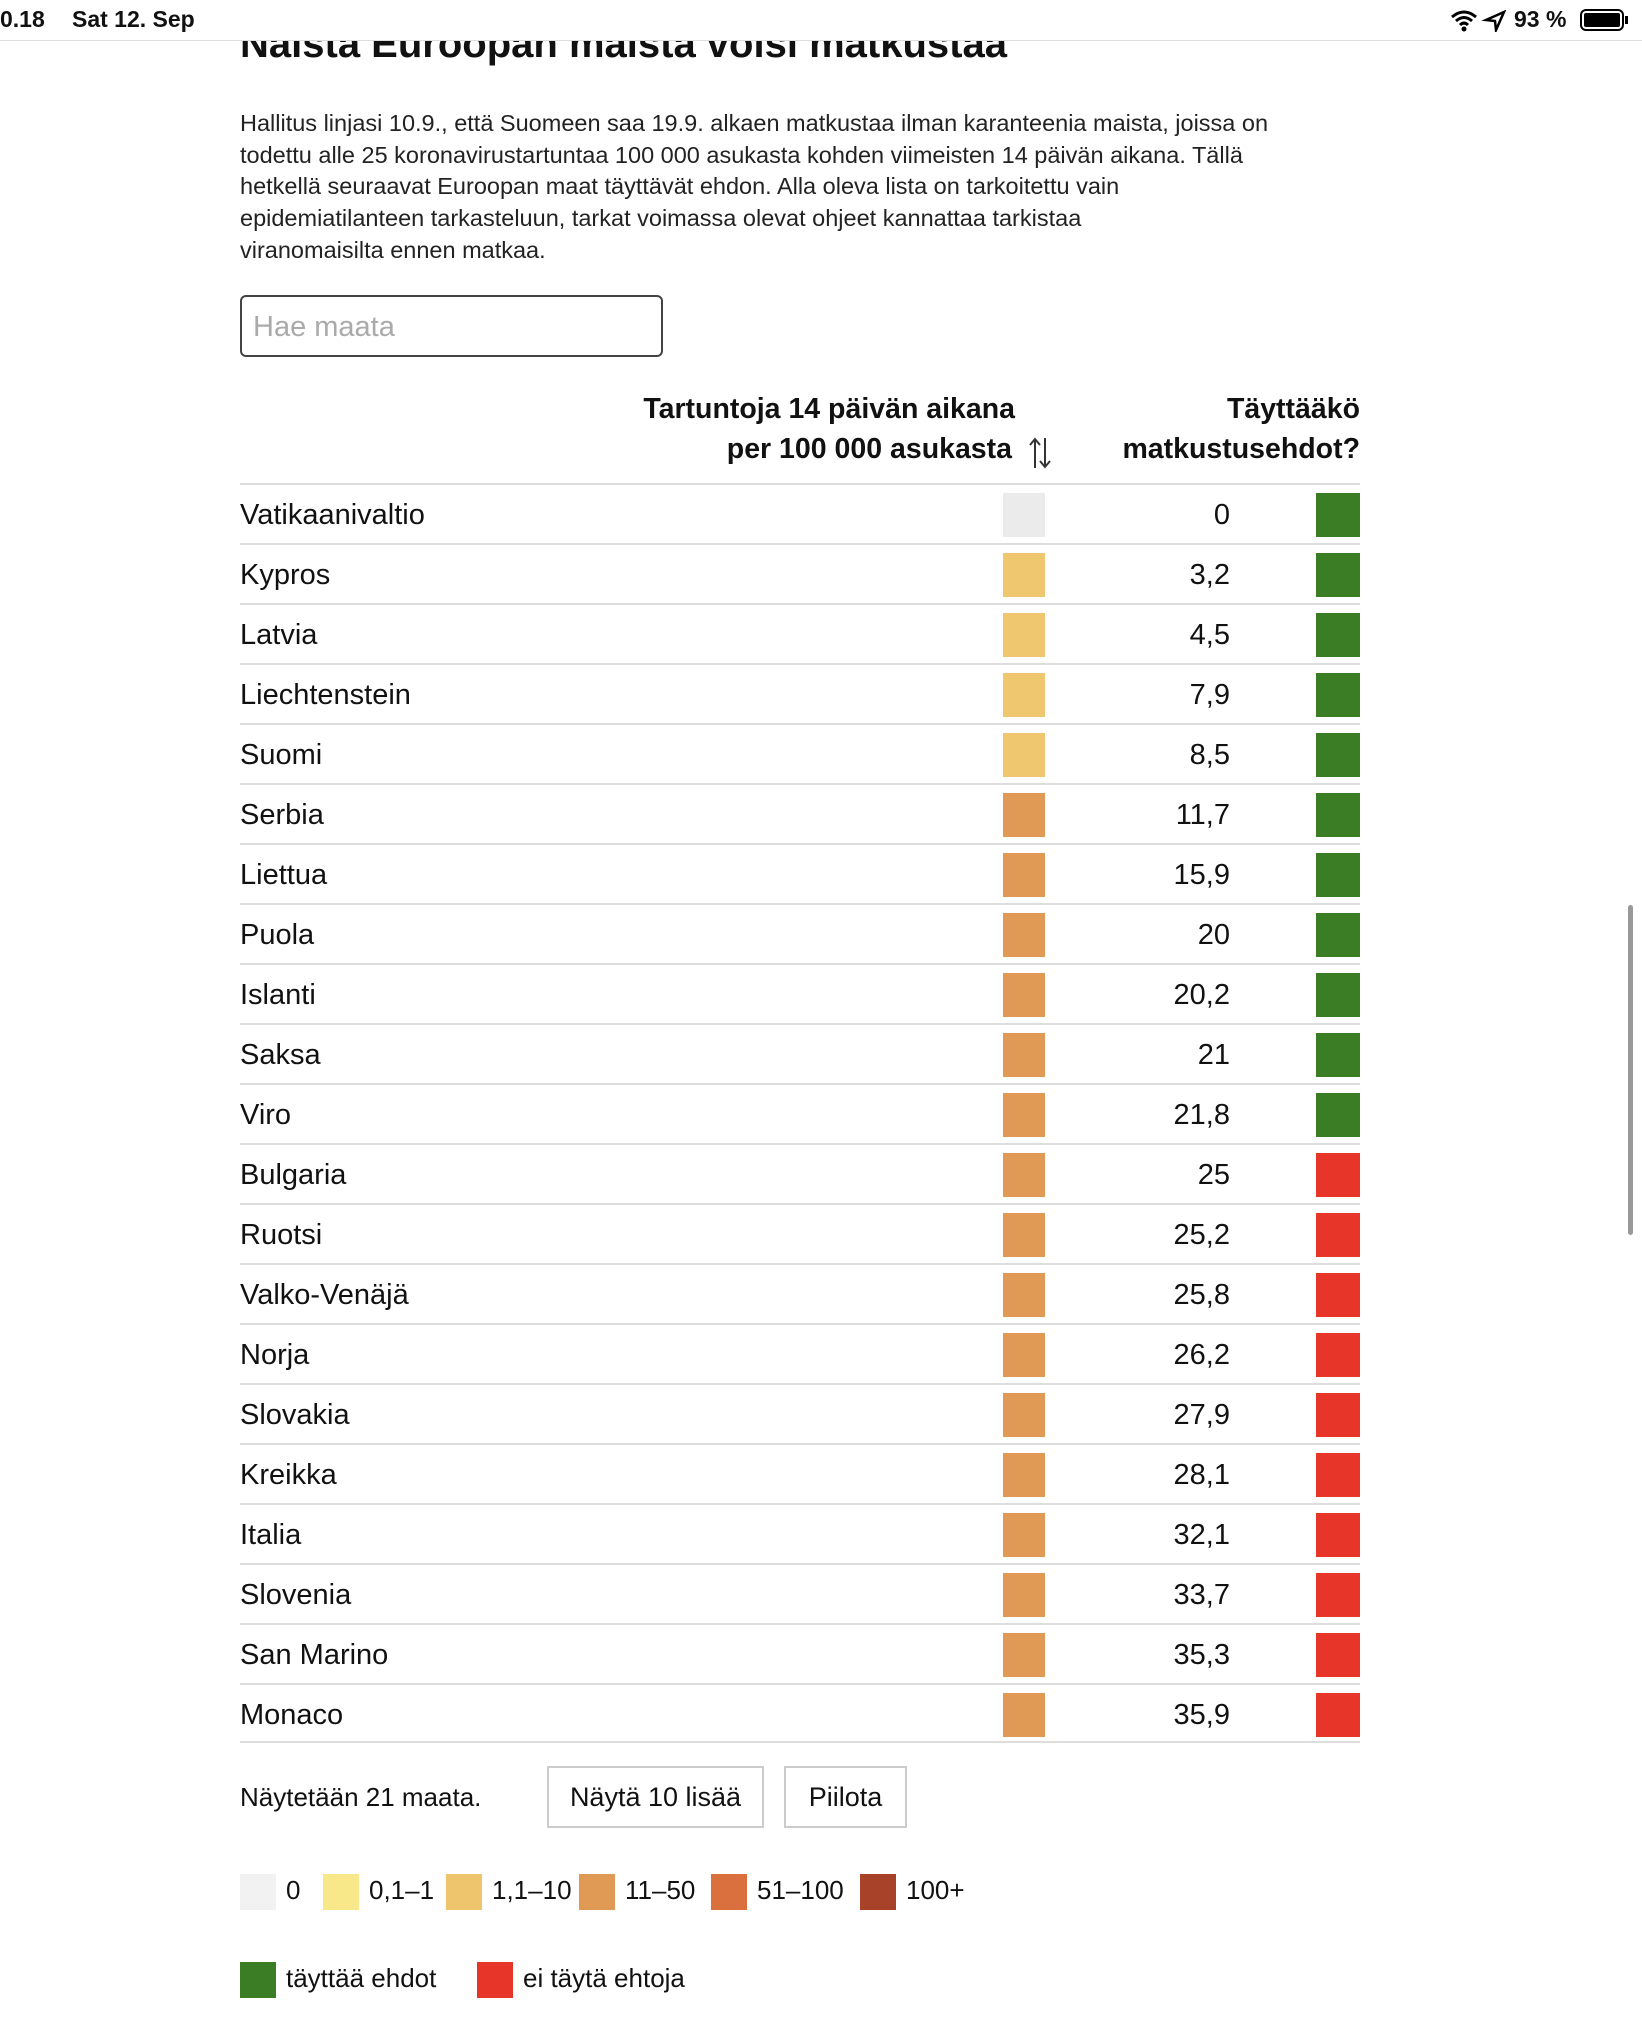 The width and height of the screenshot is (1642, 2028). I want to click on table-row: Slovenia 33,7, so click(800, 1594).